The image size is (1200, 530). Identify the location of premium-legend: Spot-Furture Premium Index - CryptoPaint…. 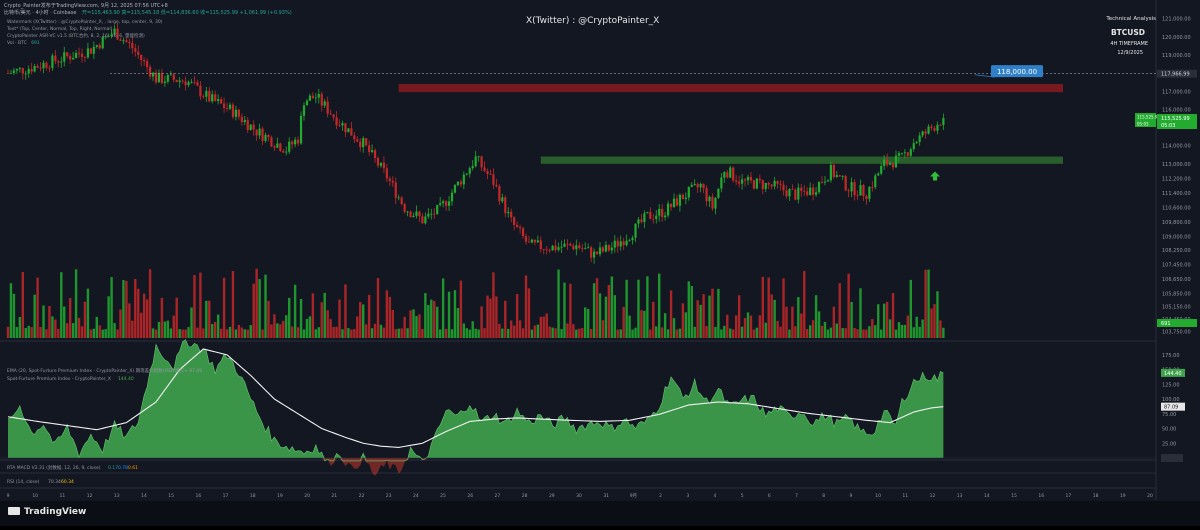
(59, 379).